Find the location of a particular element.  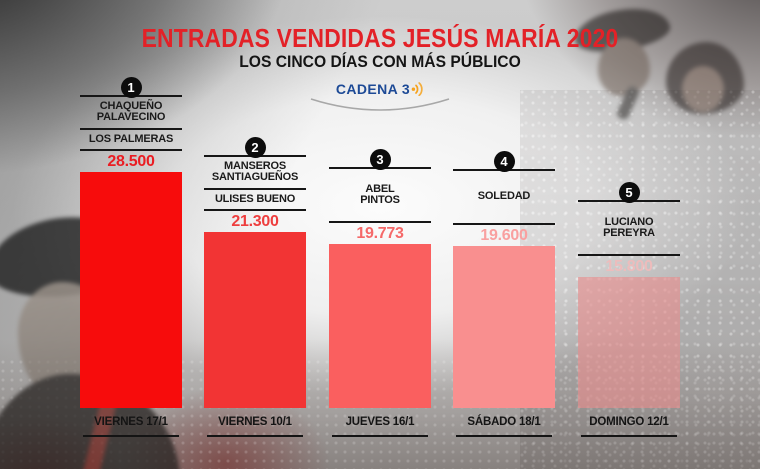

cadena3-logo-text: CADENA 3 is located at coordinates (373, 88).